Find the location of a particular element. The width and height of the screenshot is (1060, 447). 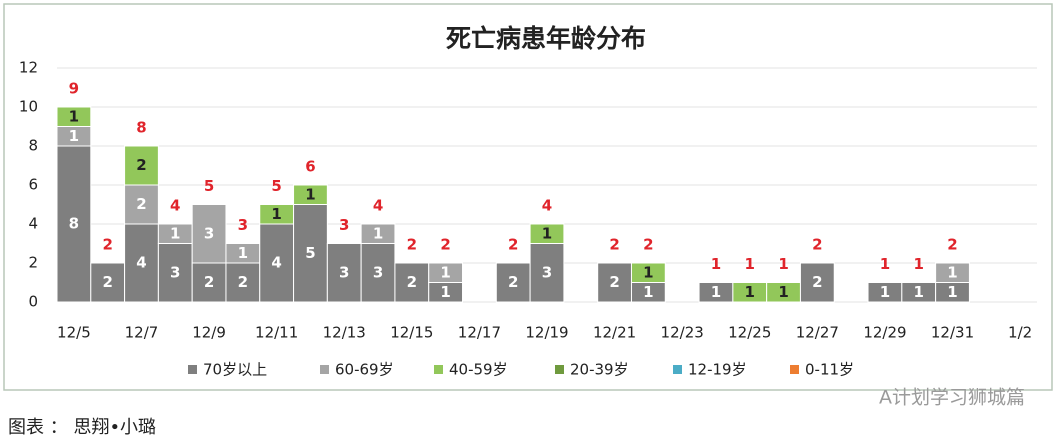

x-tick-label: 12/9 is located at coordinates (209, 333).